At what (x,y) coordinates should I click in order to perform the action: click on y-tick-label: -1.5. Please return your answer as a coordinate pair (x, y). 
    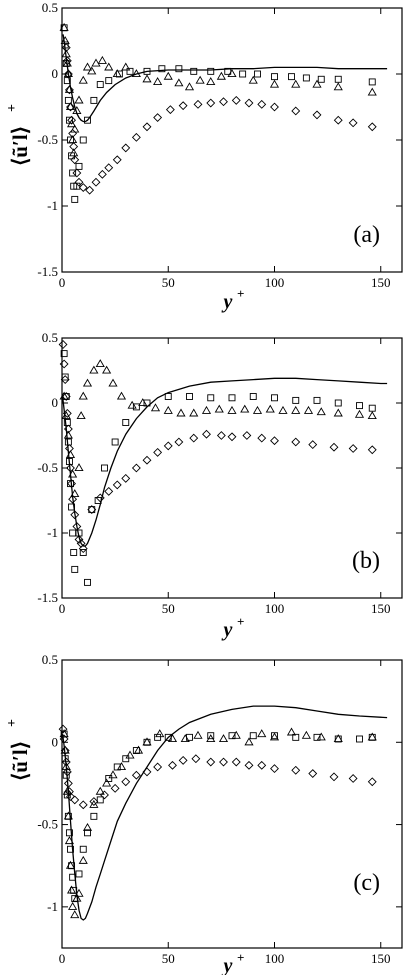
    Looking at the image, I should click on (47, 597).